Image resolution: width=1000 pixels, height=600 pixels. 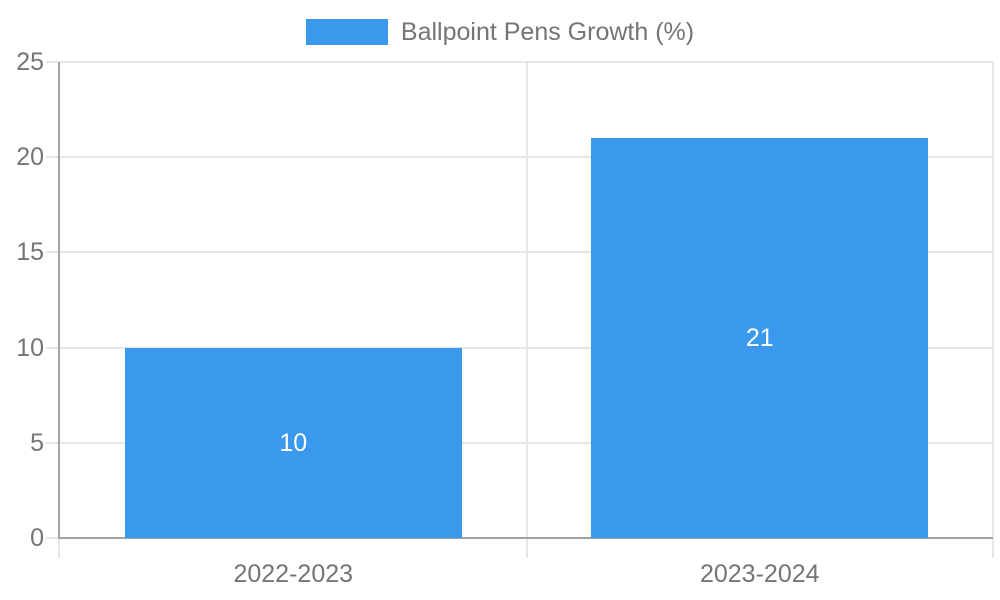 I want to click on x-tick-label: 2023-2024, so click(x=759, y=574).